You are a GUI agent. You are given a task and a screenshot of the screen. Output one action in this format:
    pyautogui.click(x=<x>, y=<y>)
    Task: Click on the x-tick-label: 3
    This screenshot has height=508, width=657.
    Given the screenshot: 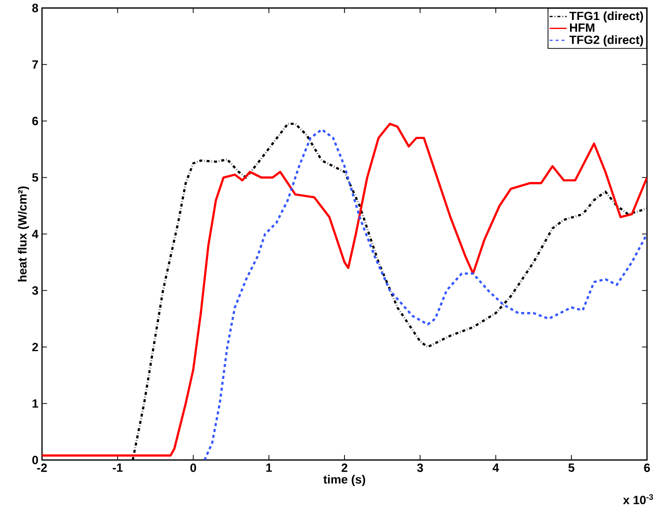 What is the action you would take?
    pyautogui.click(x=420, y=468)
    